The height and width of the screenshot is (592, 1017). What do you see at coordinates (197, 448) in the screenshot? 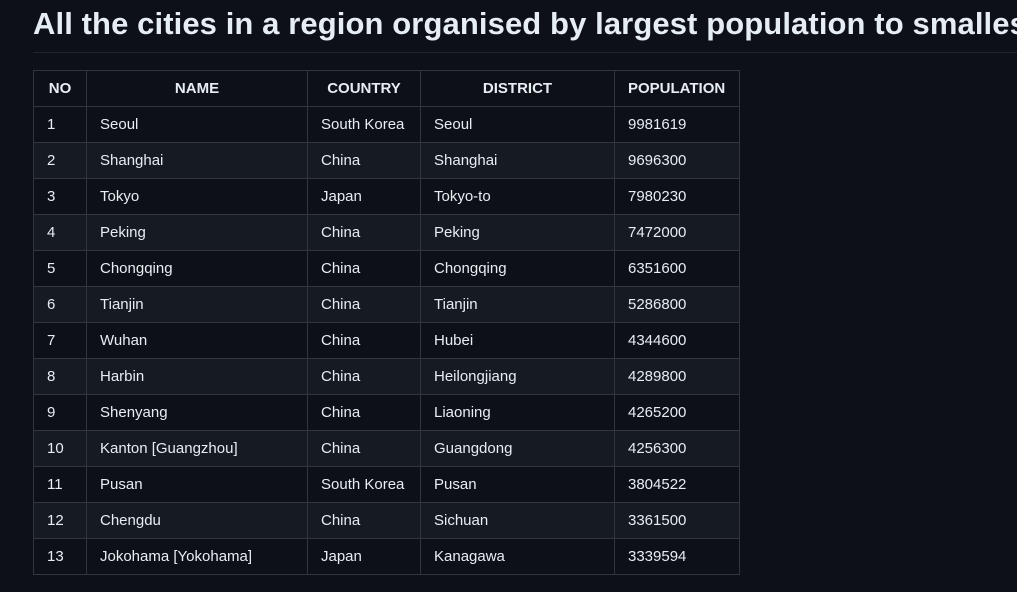
I see `cell-name: Kanton [Guangzhou]` at bounding box center [197, 448].